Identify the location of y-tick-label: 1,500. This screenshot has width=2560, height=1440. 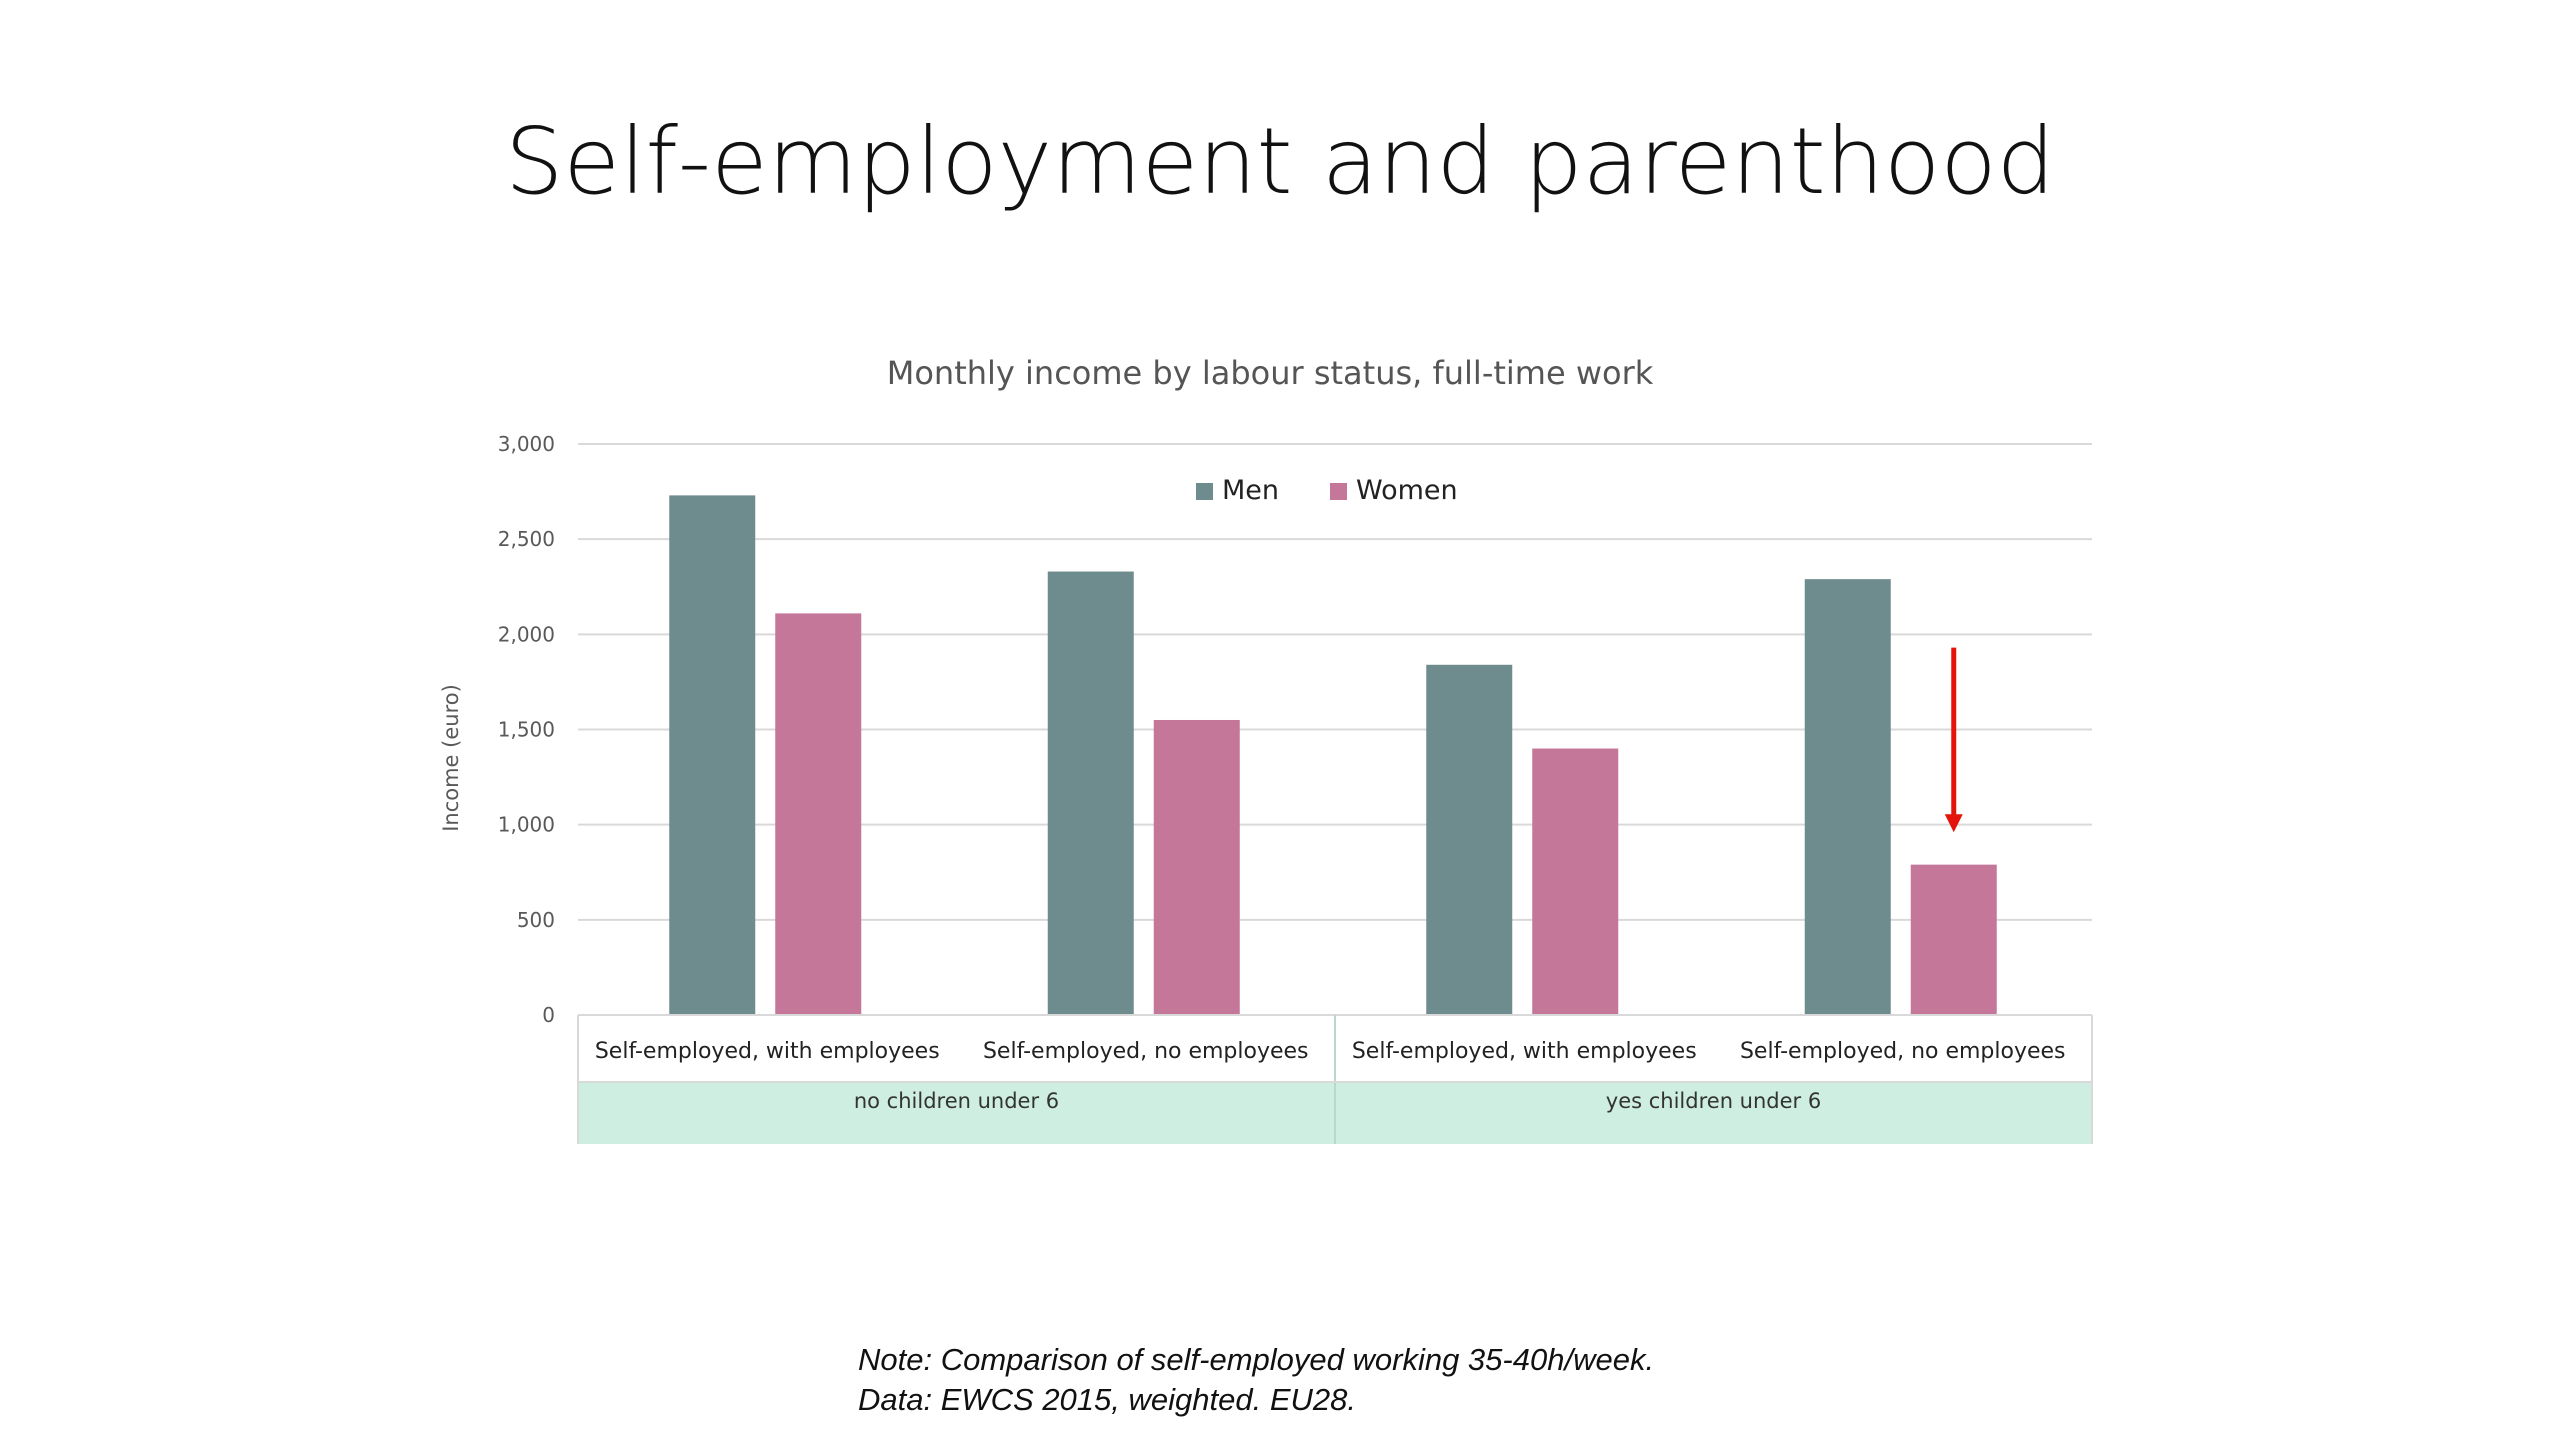
(526, 730).